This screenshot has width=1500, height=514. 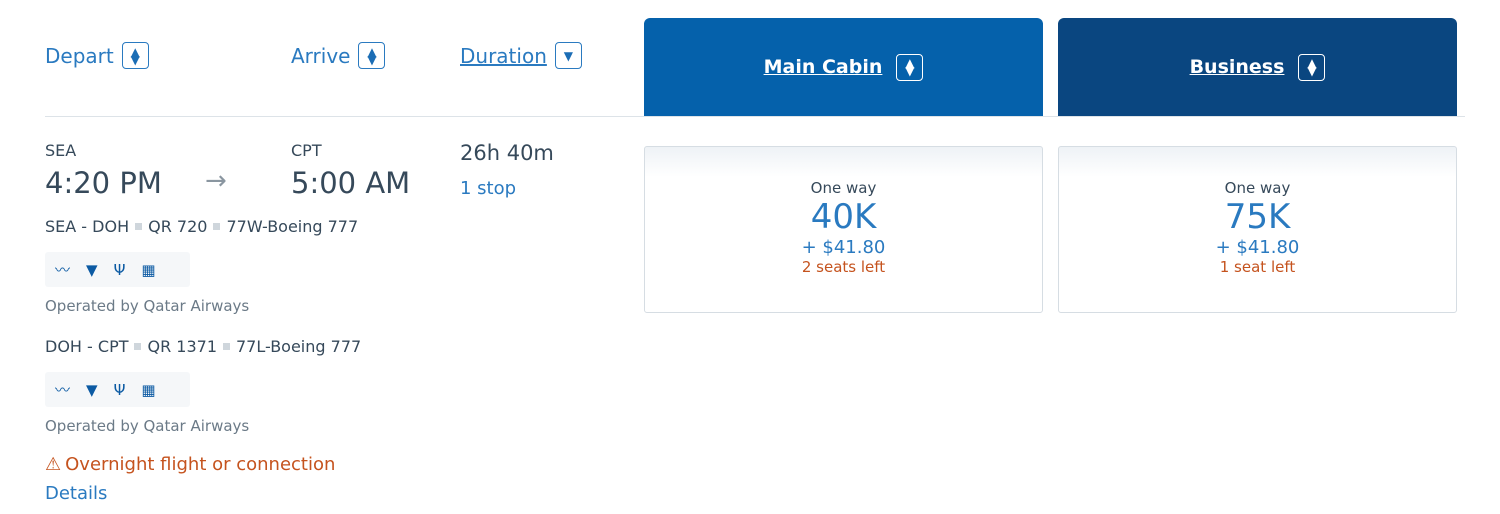 I want to click on sort-duration: Duration ▼, so click(x=521, y=55).